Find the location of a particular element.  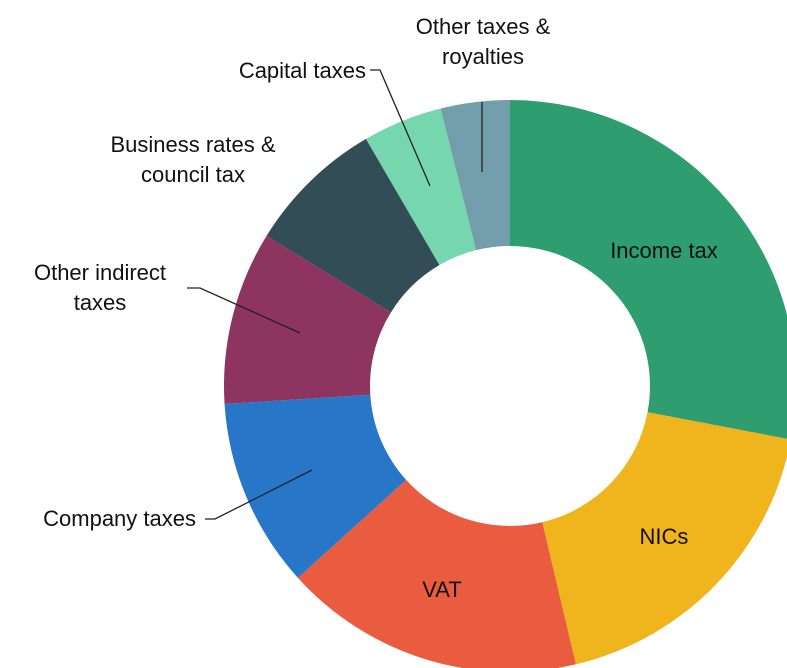

slice-label: NICs is located at coordinates (664, 536).